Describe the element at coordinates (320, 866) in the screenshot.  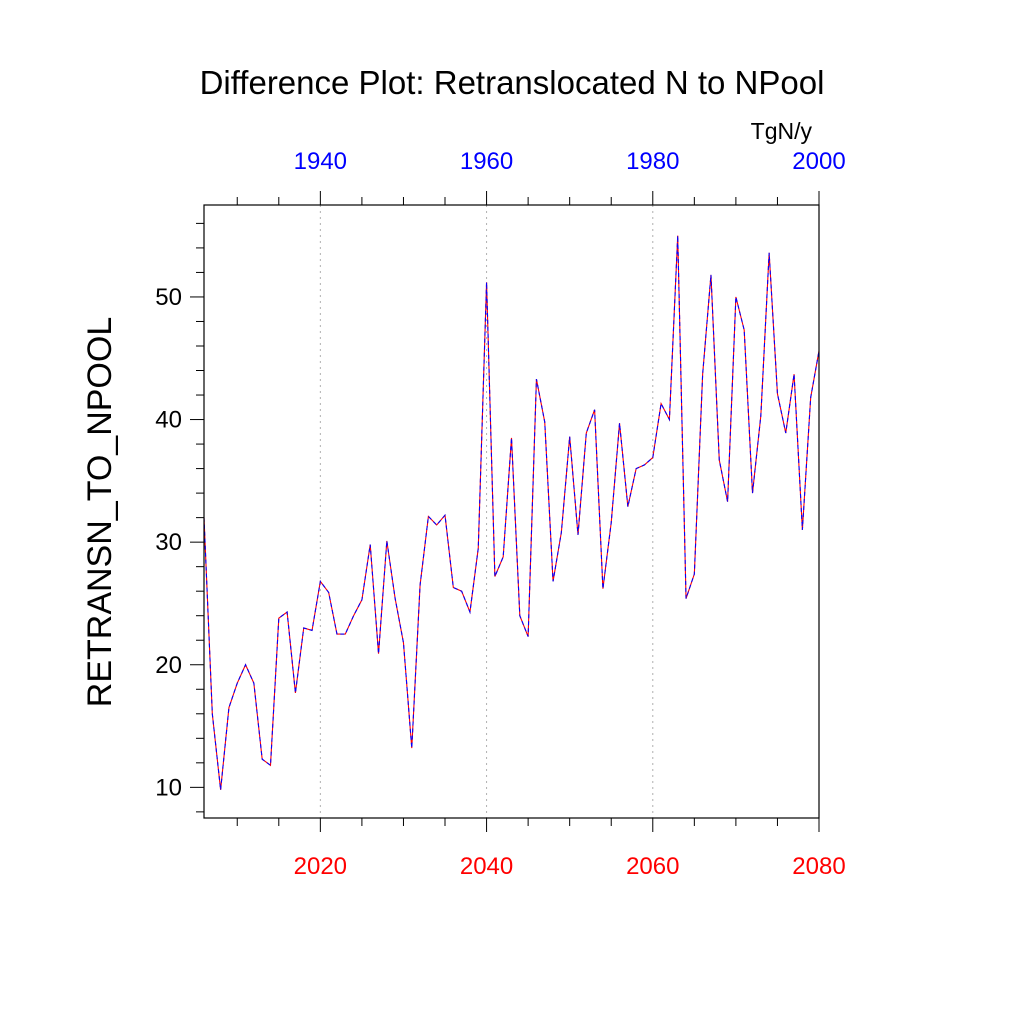
I see `x-tick-label-2020: 2020` at that location.